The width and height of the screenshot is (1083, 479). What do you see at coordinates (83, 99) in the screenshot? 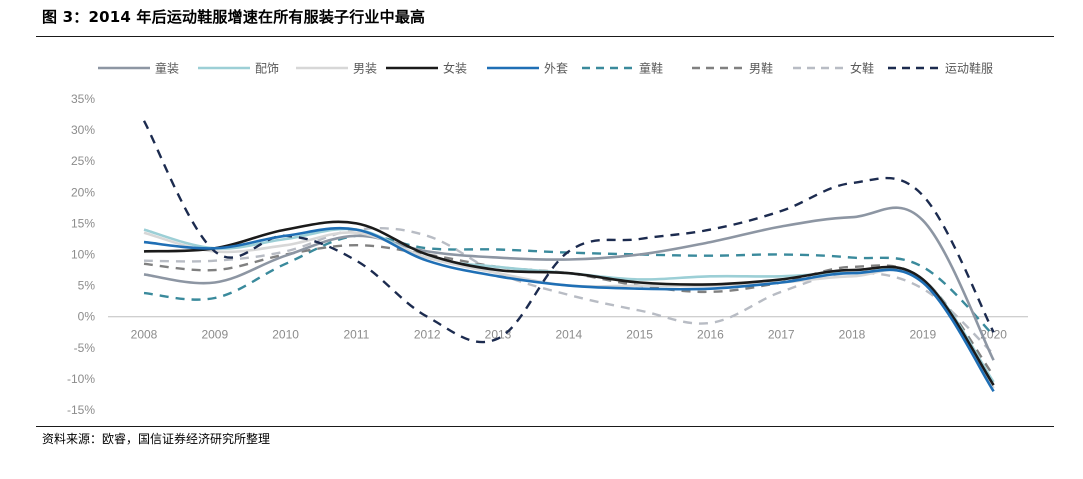
I see `y-tick-label: 35%` at bounding box center [83, 99].